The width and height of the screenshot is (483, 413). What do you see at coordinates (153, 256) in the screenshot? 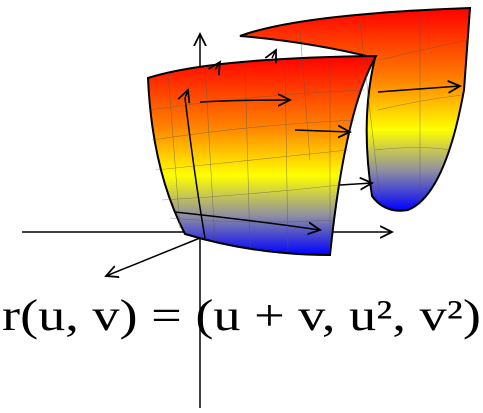
I see `x-axis` at bounding box center [153, 256].